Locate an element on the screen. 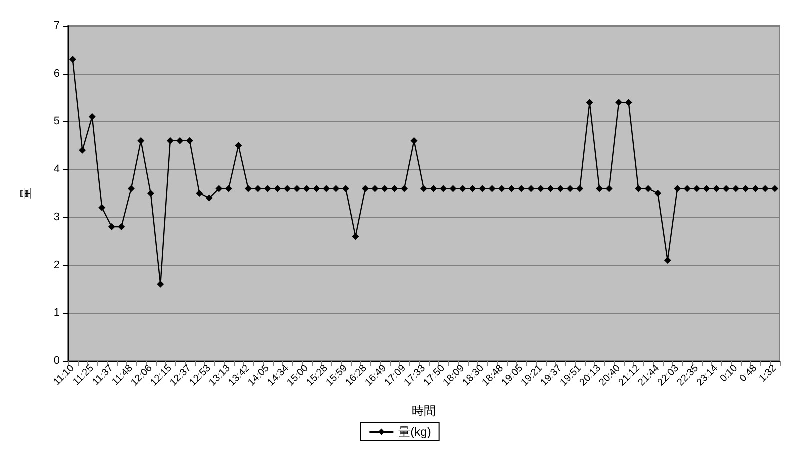  y-tick-label: 1 is located at coordinates (57, 313).